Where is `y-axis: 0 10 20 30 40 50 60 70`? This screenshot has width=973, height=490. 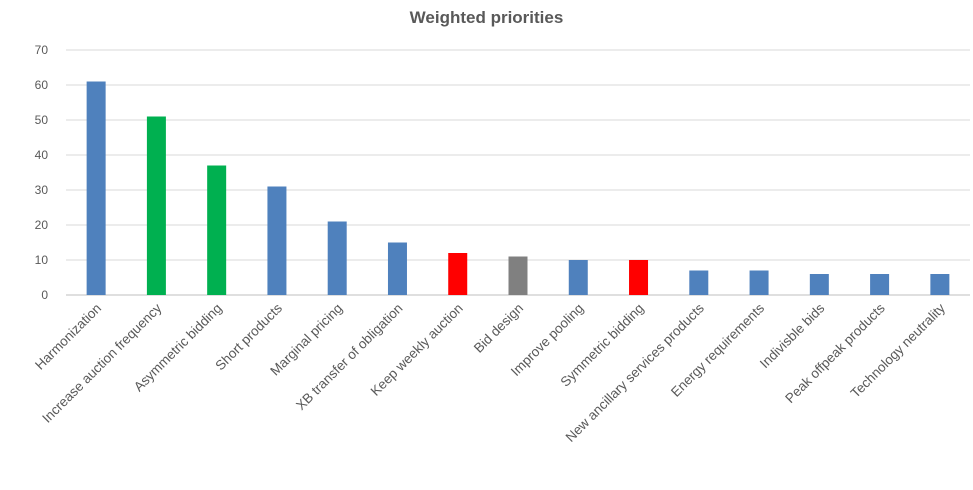
y-axis: 0 10 20 30 40 50 60 70 is located at coordinates (42, 172).